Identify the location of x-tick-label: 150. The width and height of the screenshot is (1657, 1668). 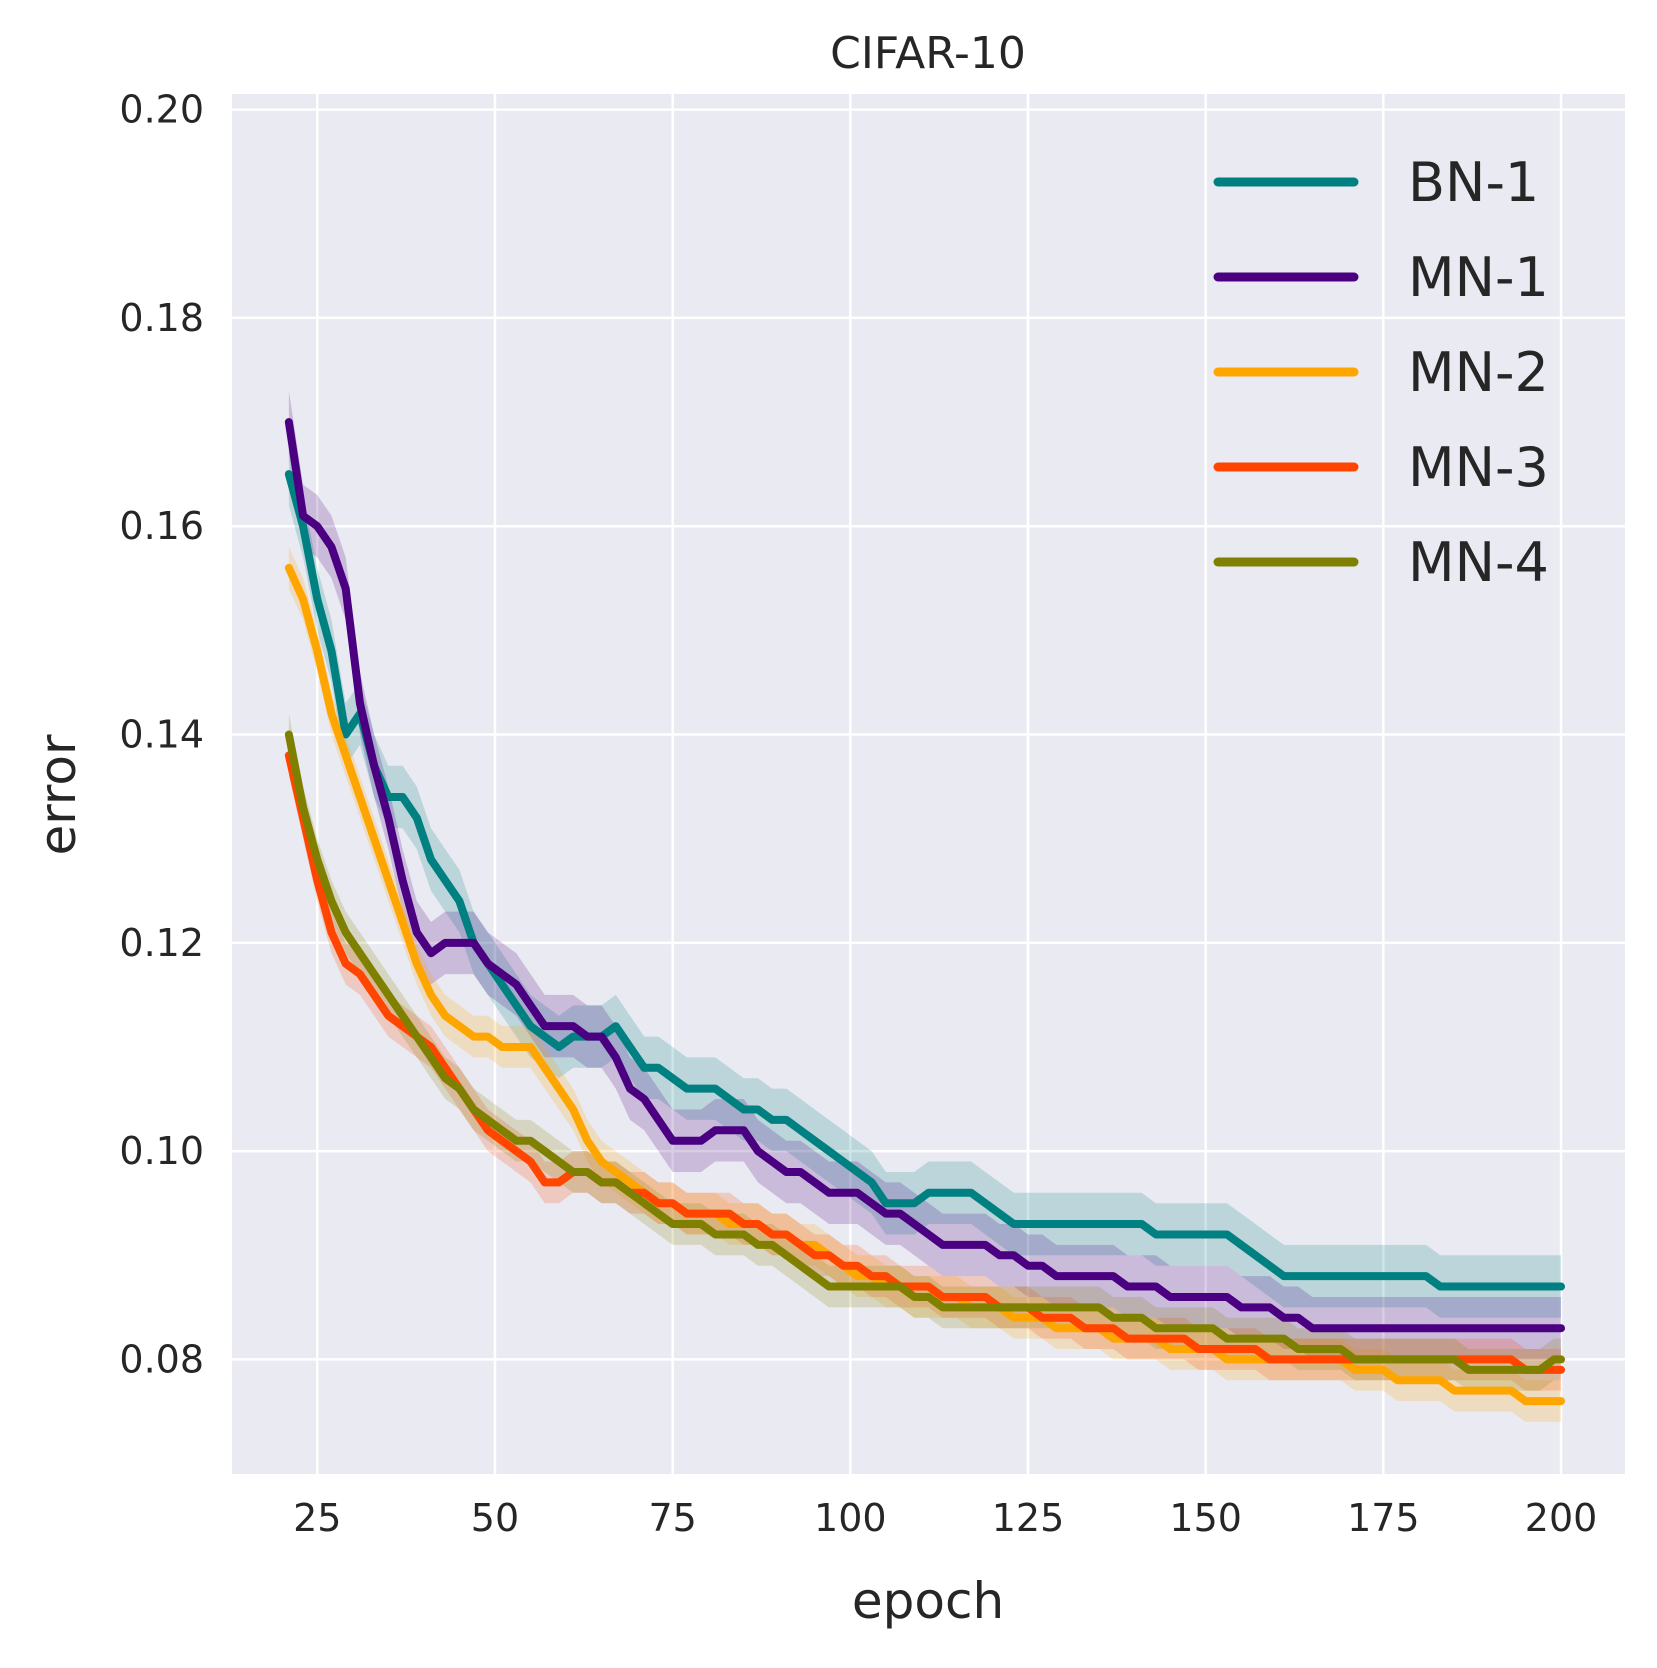
(1205, 1518).